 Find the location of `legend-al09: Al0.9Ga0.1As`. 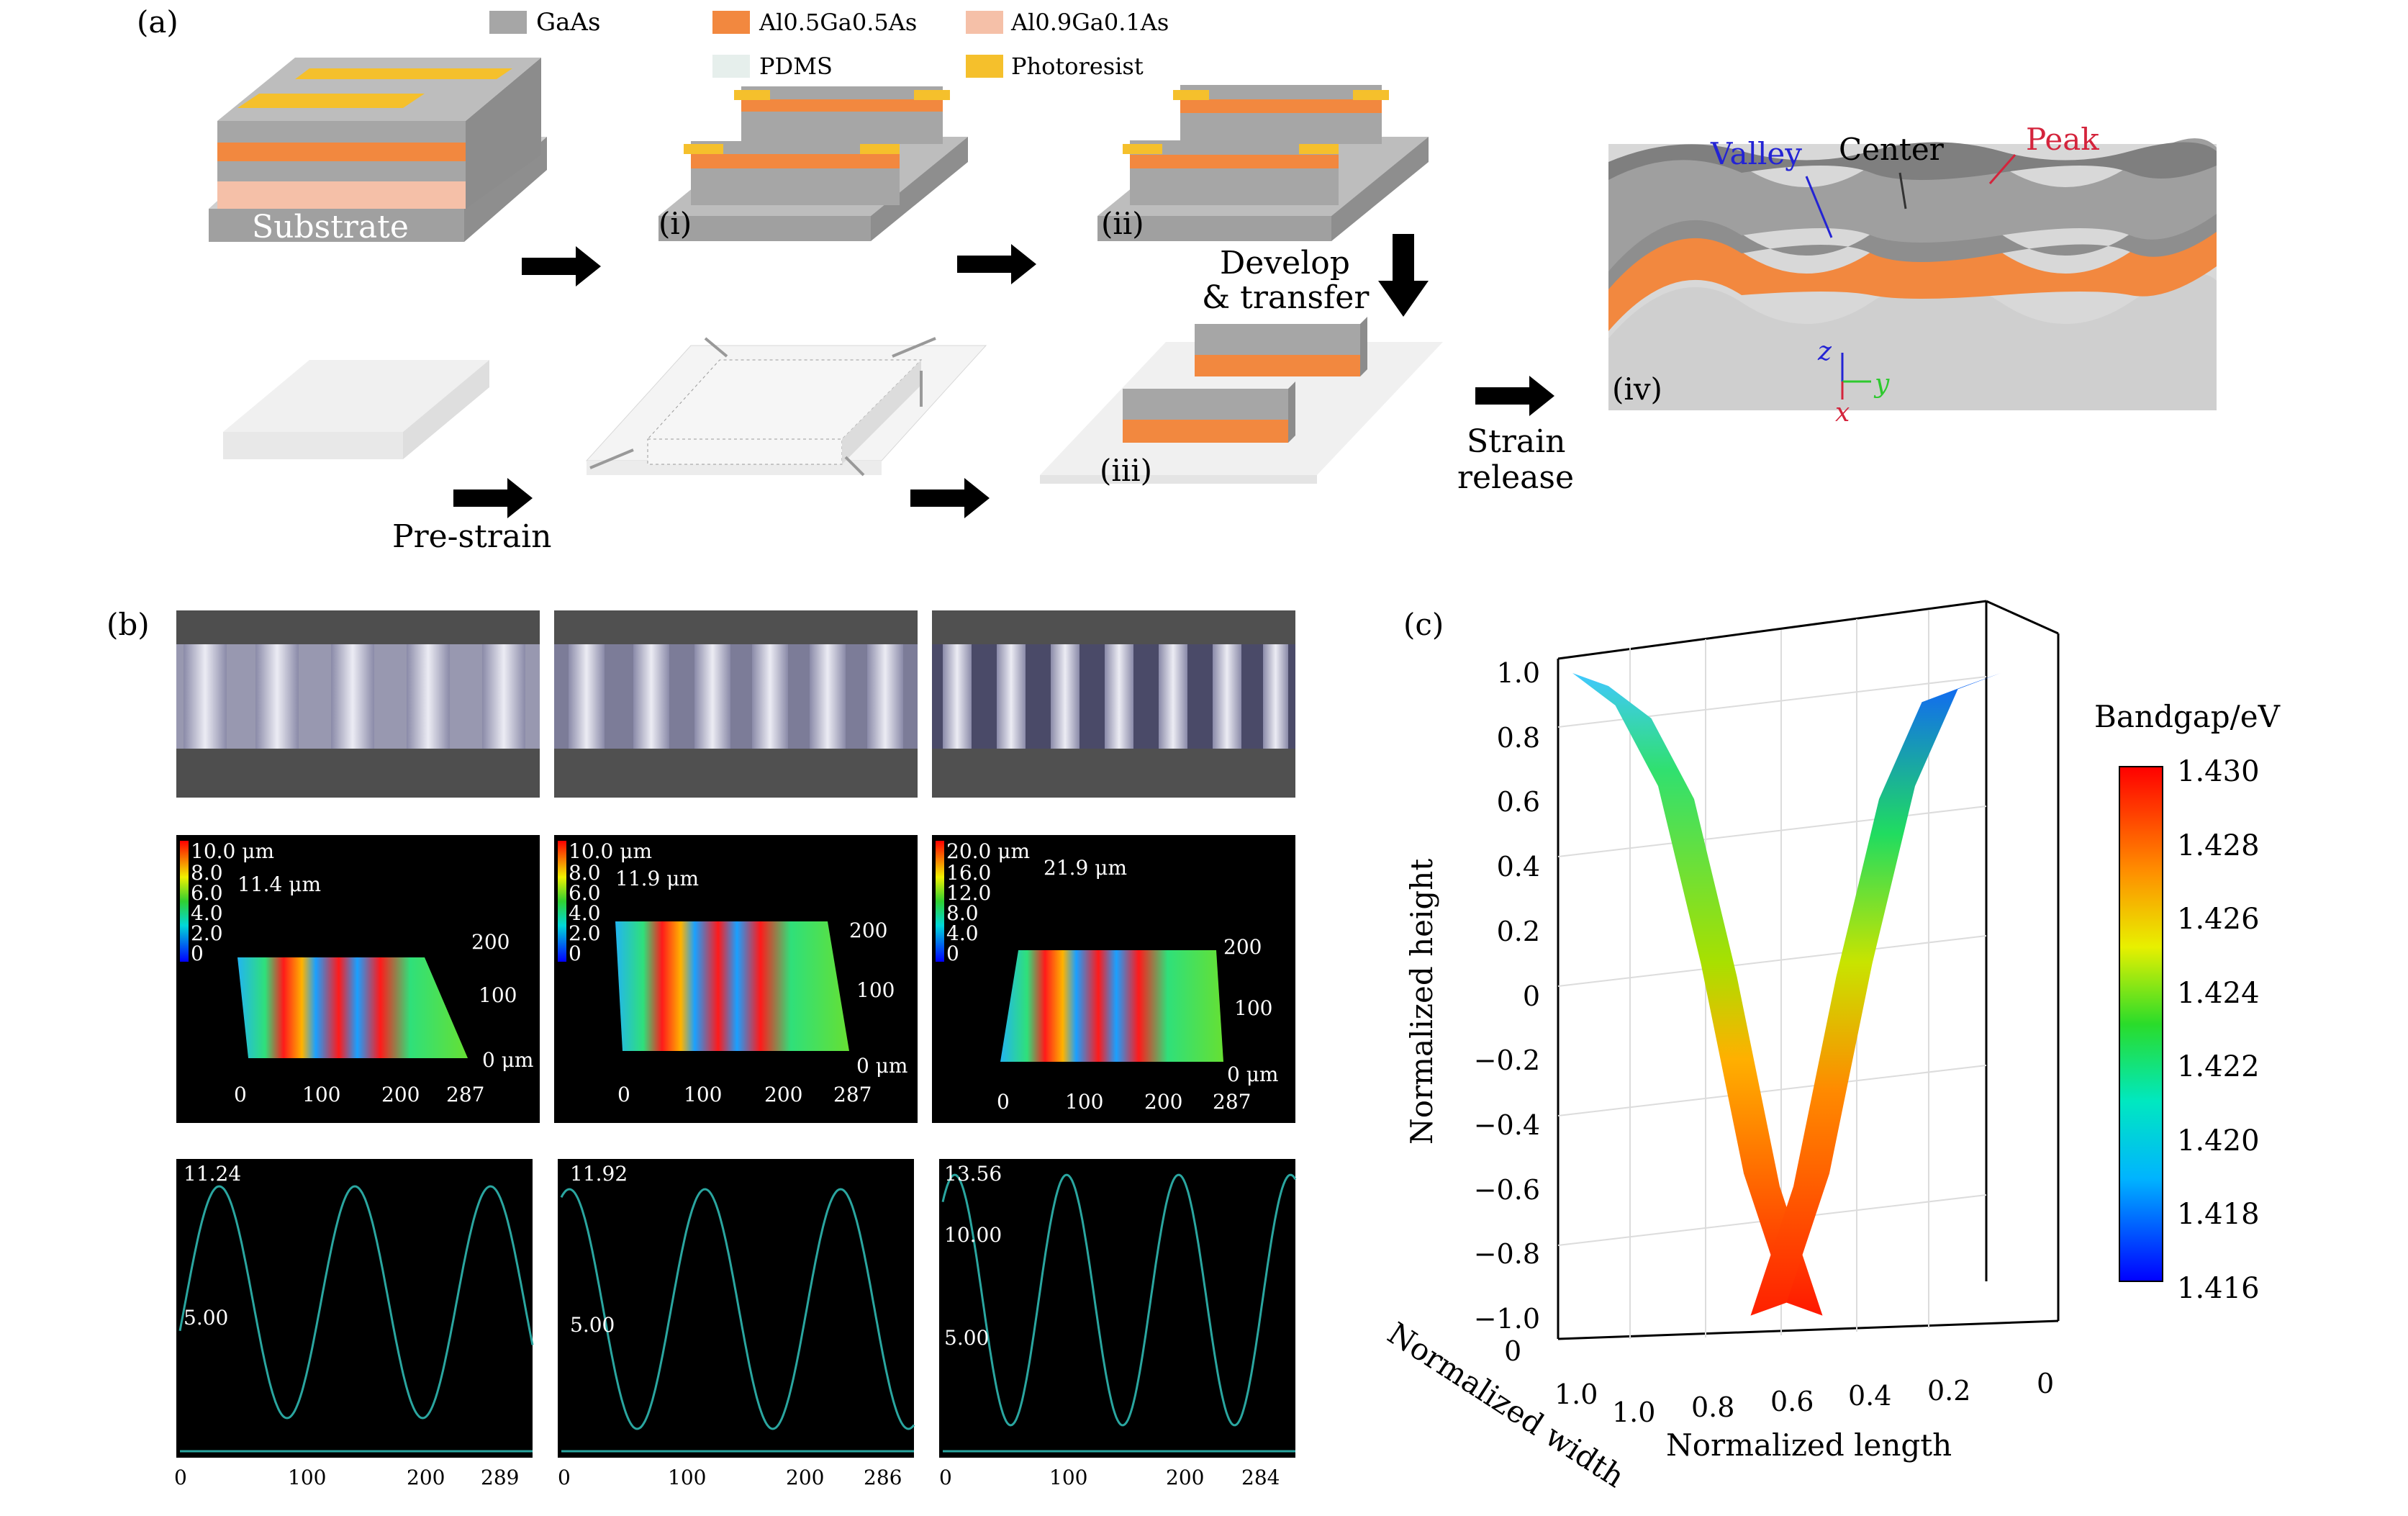

legend-al09: Al0.9Ga0.1As is located at coordinates (1089, 22).